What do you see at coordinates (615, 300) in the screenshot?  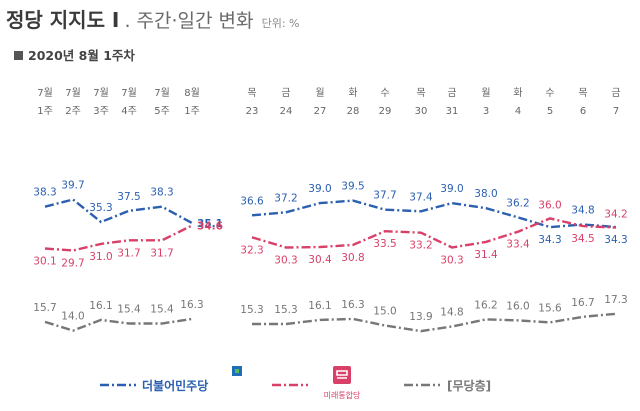 I see `data-label-independent: 17.3` at bounding box center [615, 300].